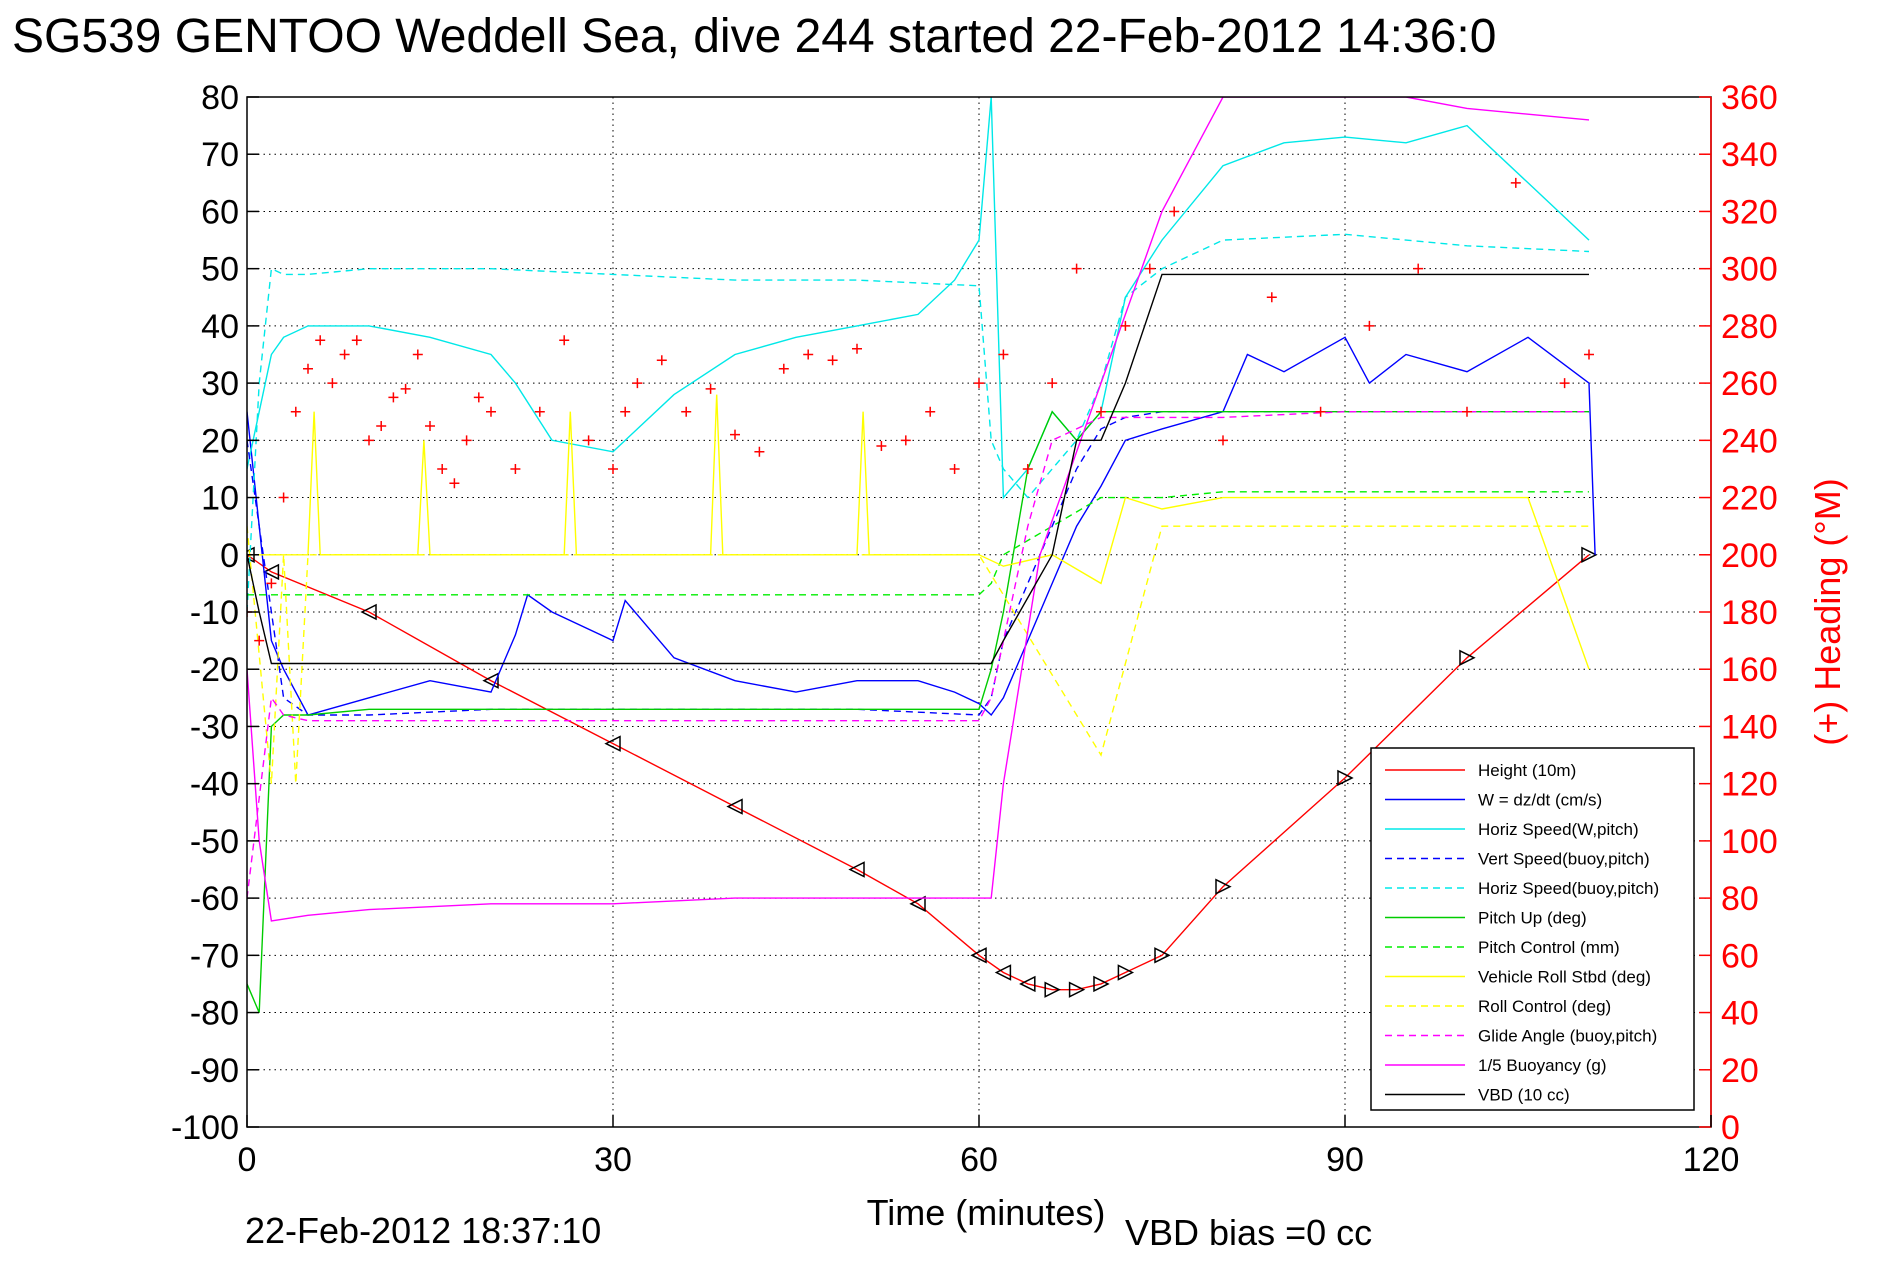 The image size is (1891, 1262). Describe the element at coordinates (1564, 859) in the screenshot. I see `legend-label: Vert Speed(buoy,pitch)` at that location.